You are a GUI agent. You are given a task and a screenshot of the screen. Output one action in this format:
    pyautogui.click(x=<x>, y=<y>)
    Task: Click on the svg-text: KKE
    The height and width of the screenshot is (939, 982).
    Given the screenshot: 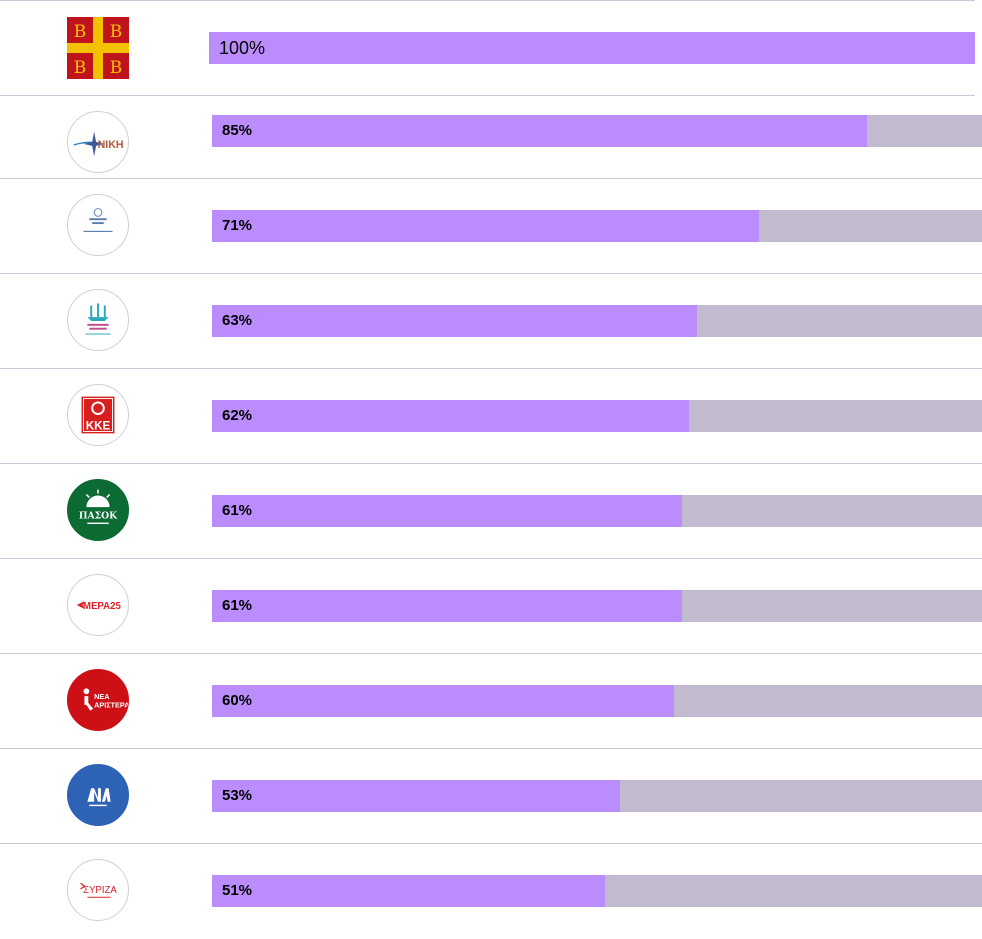 What is the action you would take?
    pyautogui.click(x=98, y=426)
    